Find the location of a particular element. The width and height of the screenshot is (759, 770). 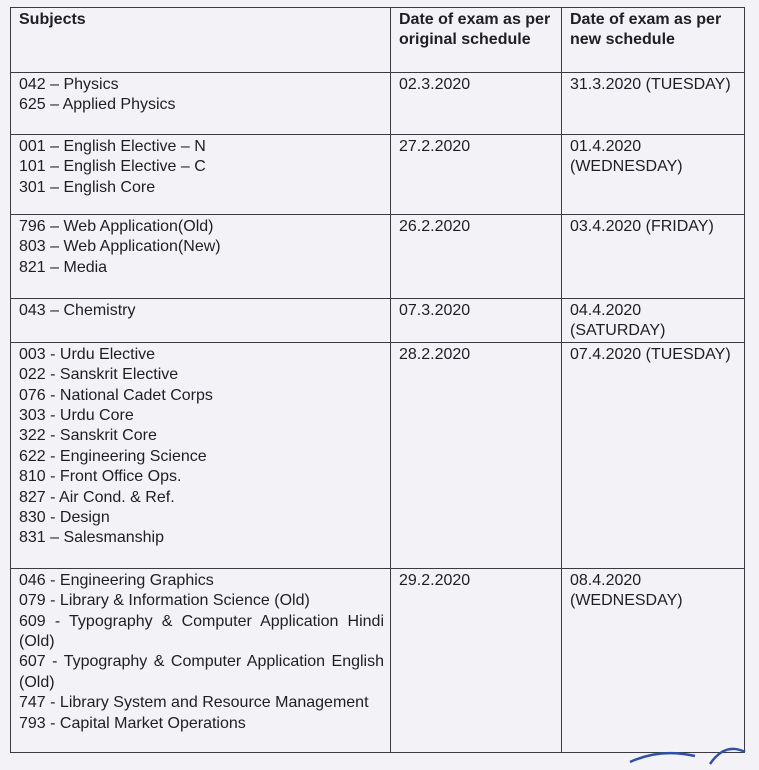

subject-item: 042 – Physics is located at coordinates (69, 84).